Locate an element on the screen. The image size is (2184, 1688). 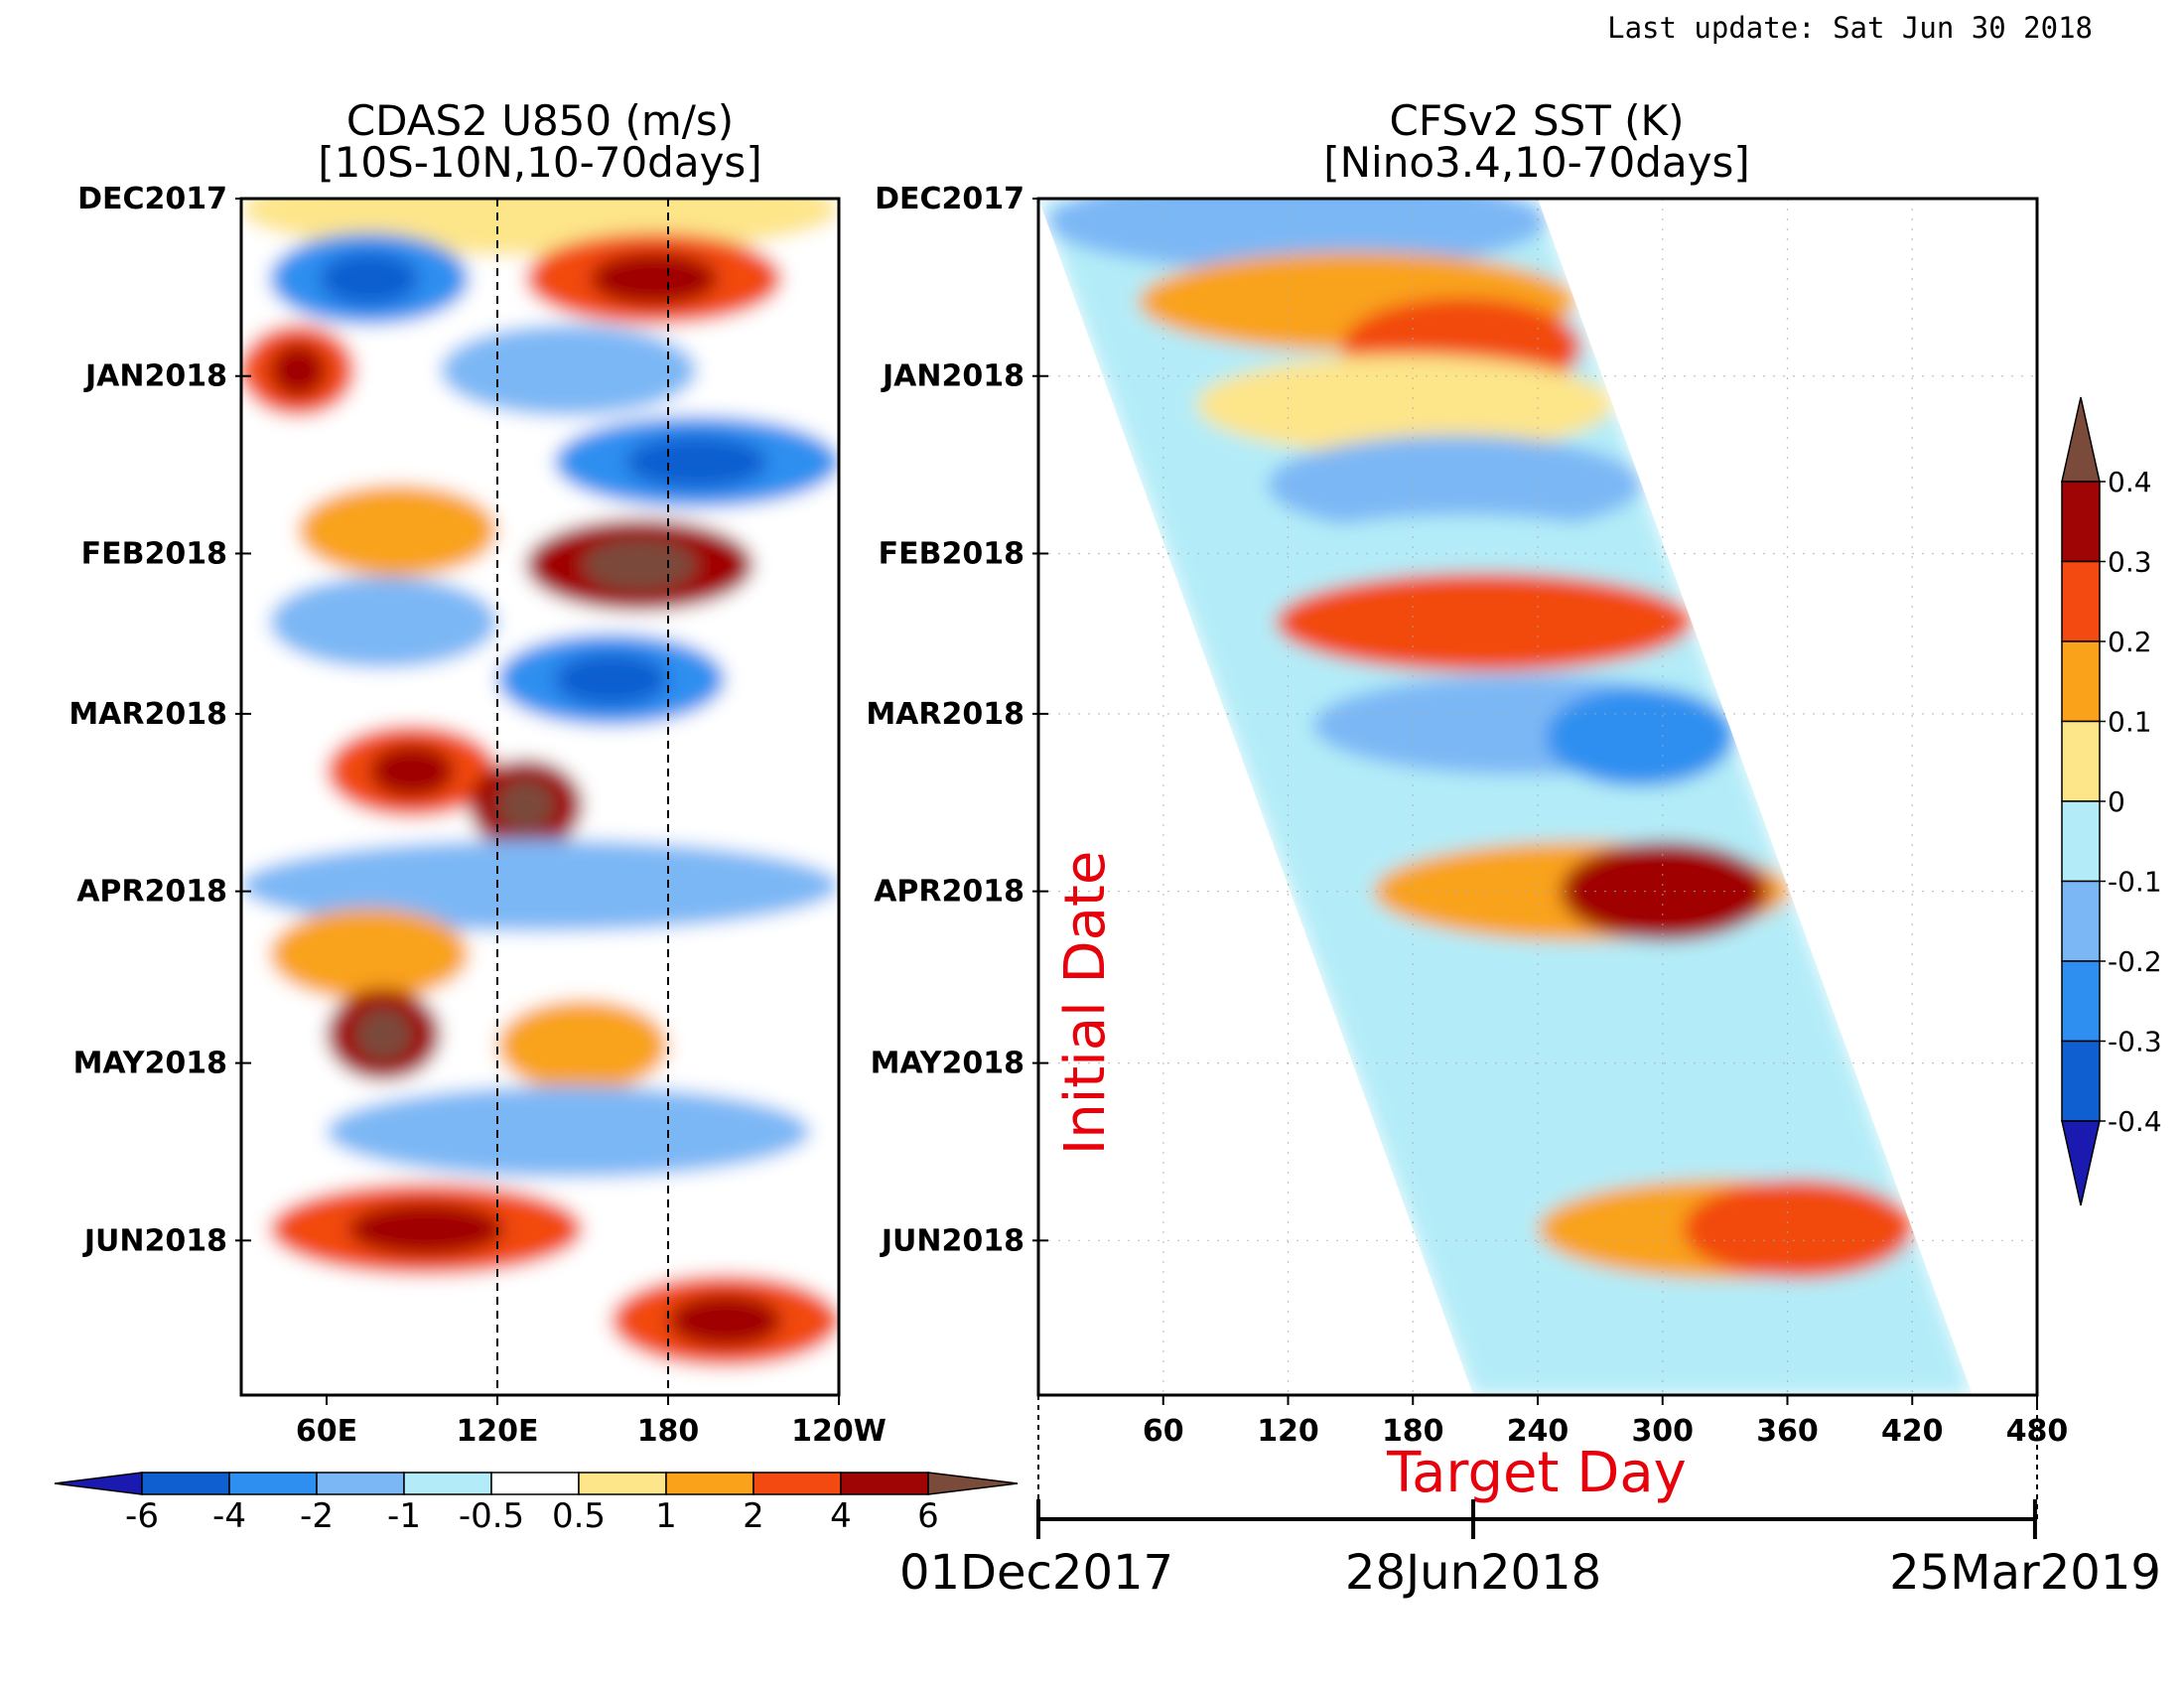
right-y-tick-label-0: DEC2017 is located at coordinates (949, 199).